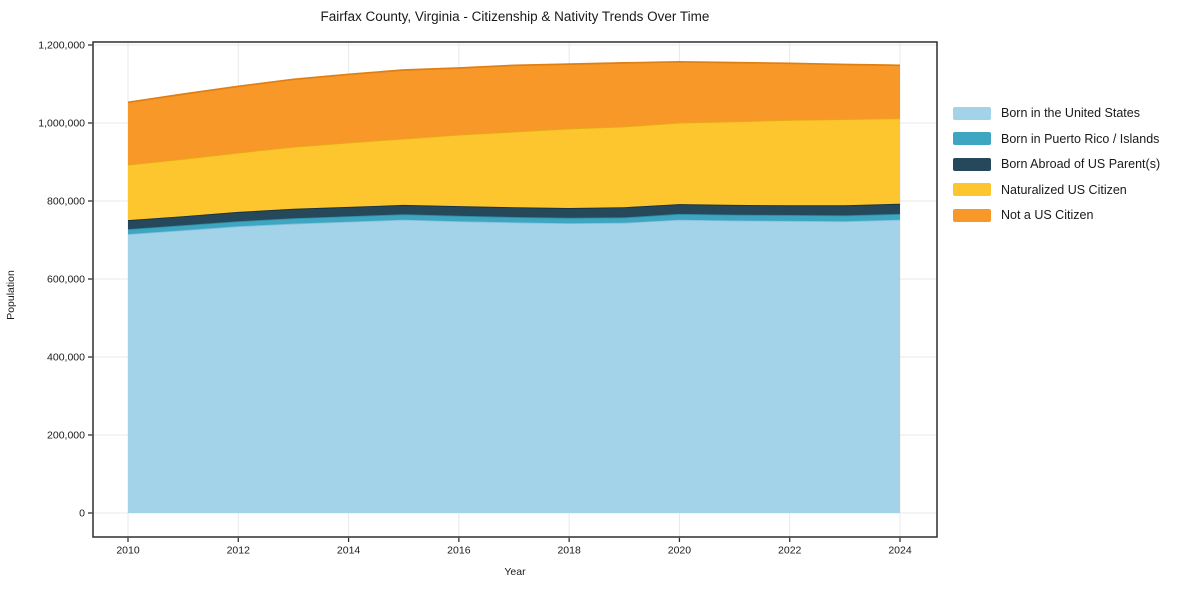 This screenshot has width=1189, height=590. I want to click on area-naturalized-us-citizen, so click(514, 169).